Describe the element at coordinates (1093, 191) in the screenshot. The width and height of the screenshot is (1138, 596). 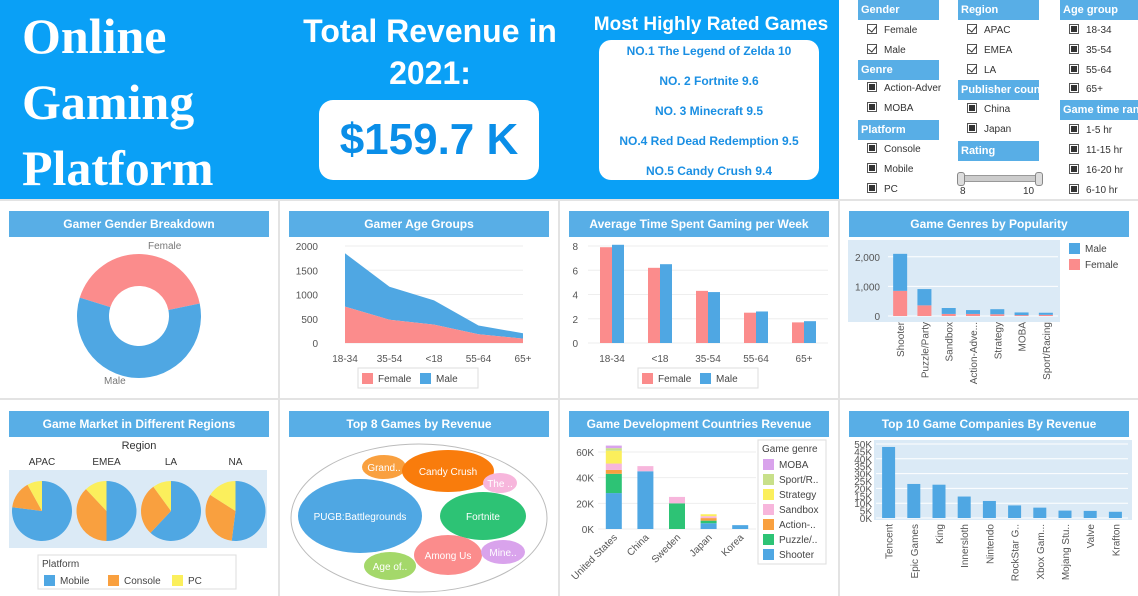
I see `filter-option-time-6-10: 6-10 hr` at that location.